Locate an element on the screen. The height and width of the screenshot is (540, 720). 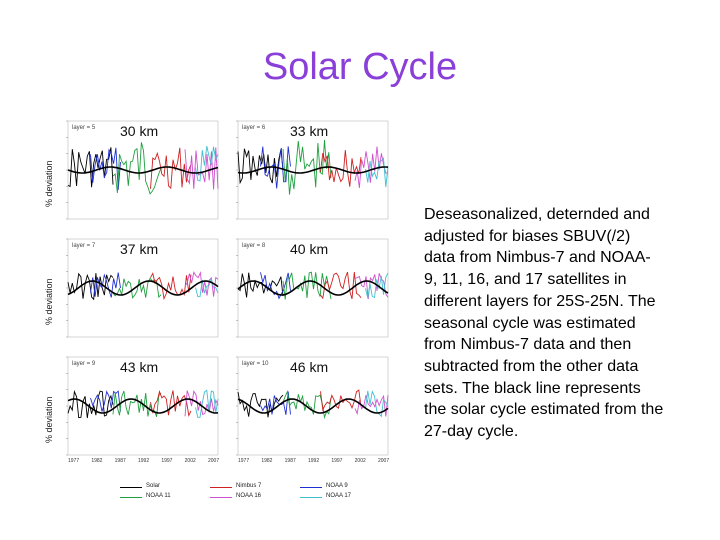
y-axis-label-row-1: % deviation is located at coordinates (49, 183).